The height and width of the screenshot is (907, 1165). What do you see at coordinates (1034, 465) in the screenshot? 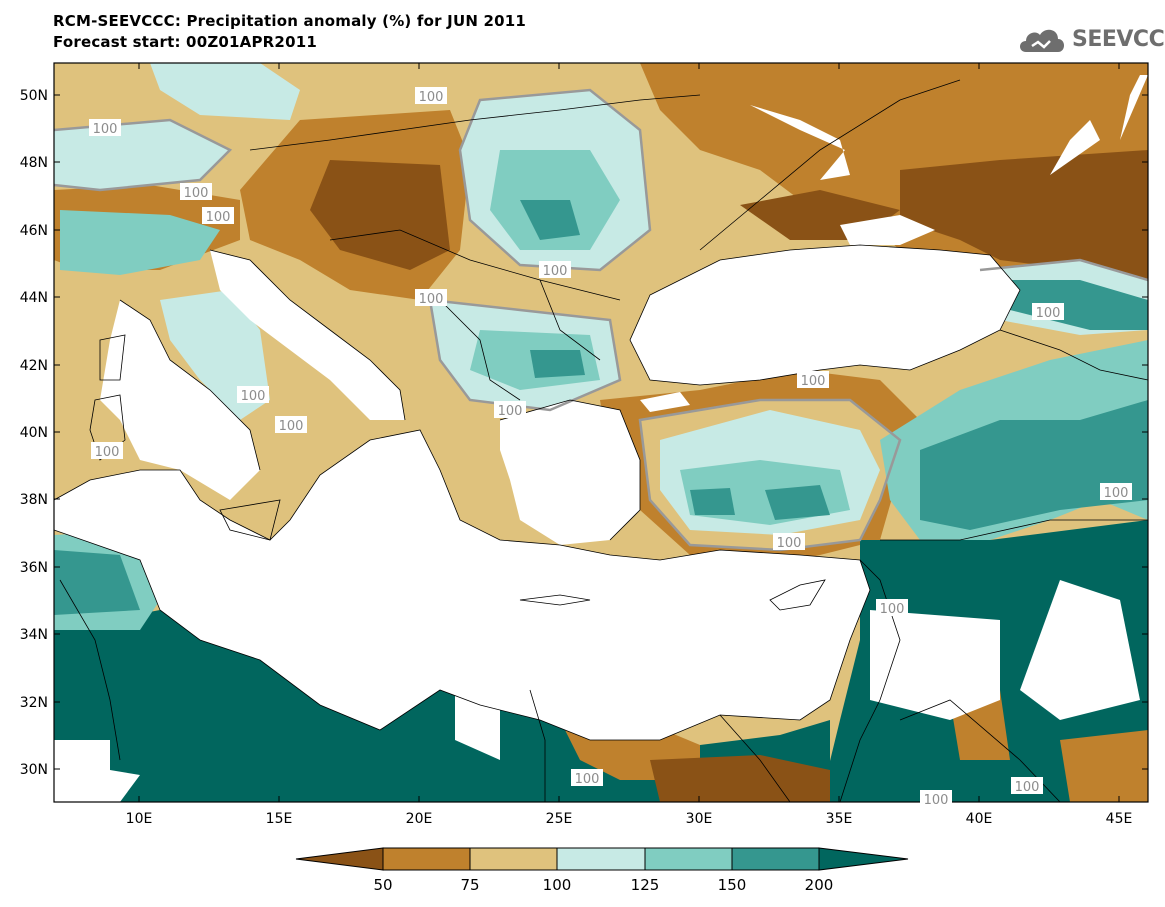
I see `field-east-teal2` at bounding box center [1034, 465].